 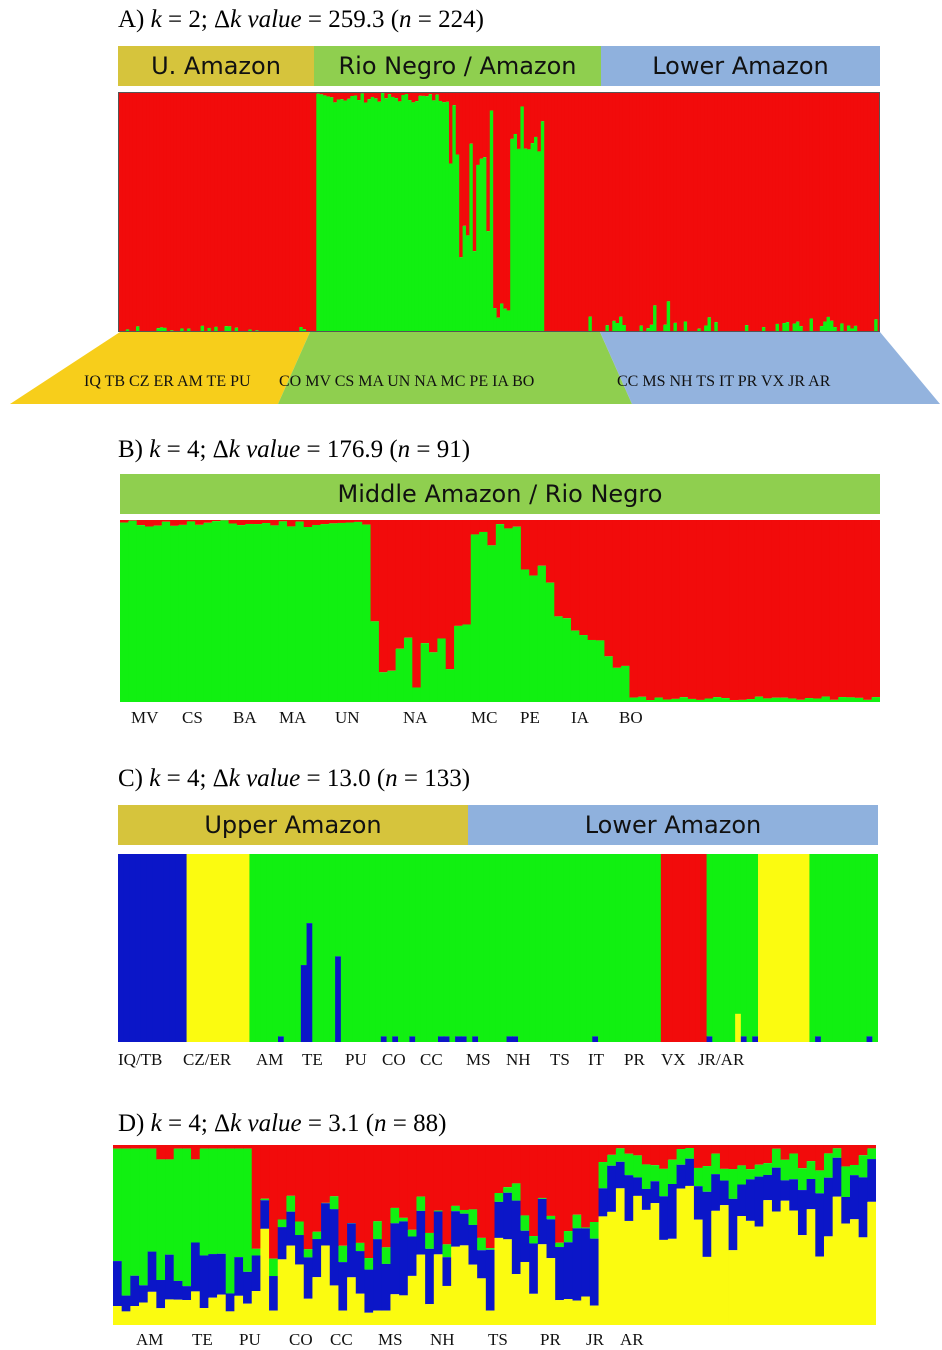 What do you see at coordinates (723, 382) in the screenshot?
I see `poplabels-a-lower: CC MS NH TS IT PR VX JR AR` at bounding box center [723, 382].